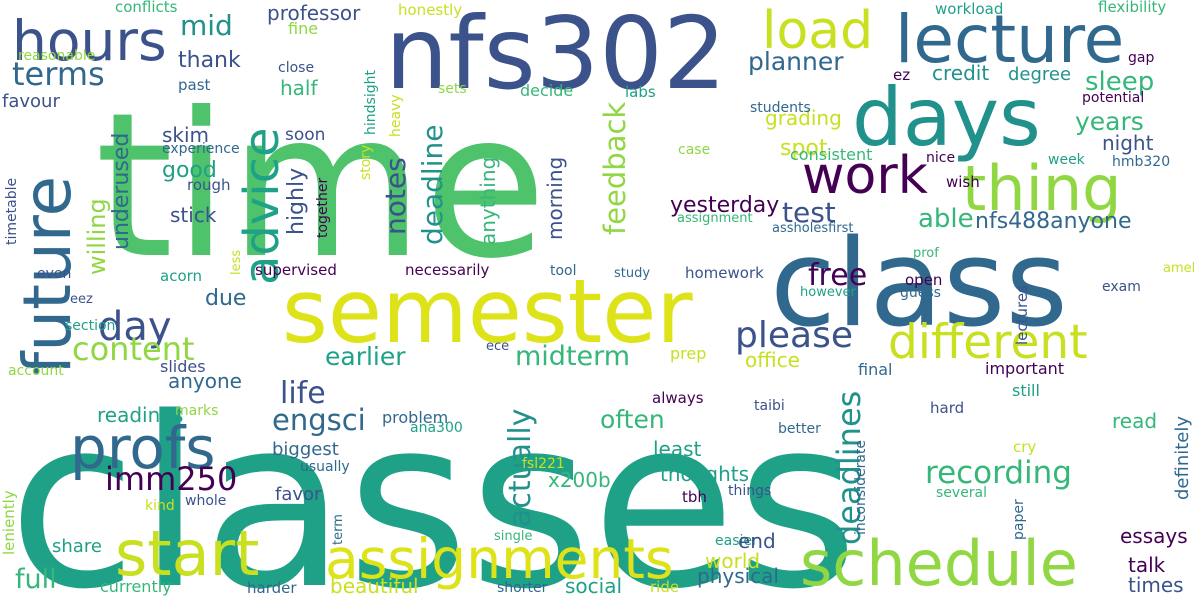 Image resolution: width=1200 pixels, height=600 pixels. What do you see at coordinates (1024, 447) in the screenshot?
I see `cloud-word-cry: cry` at bounding box center [1024, 447].